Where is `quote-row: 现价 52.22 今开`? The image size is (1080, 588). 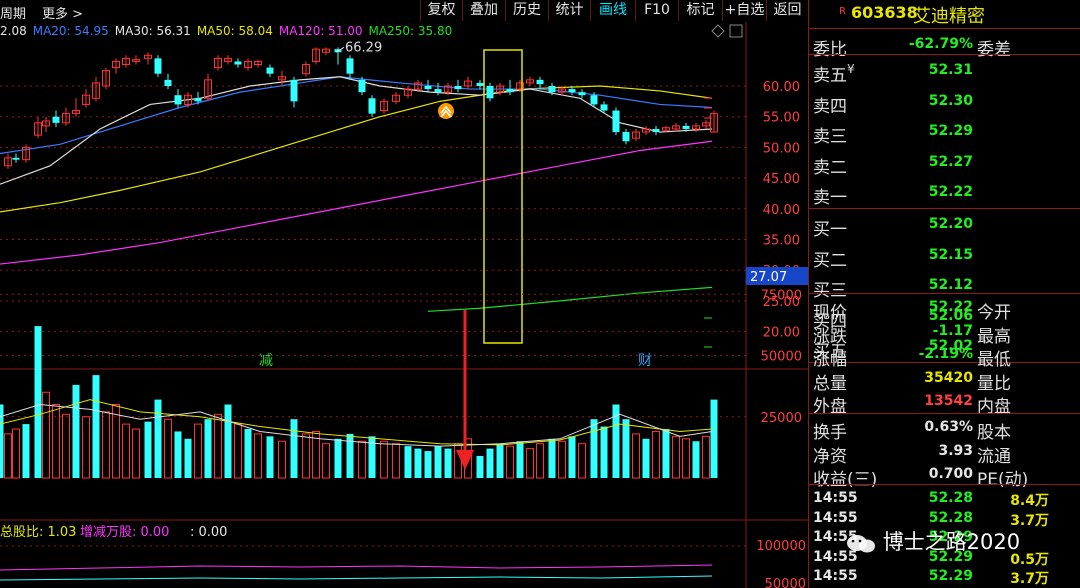
quote-row: 现价 52.22 今开 is located at coordinates (944, 308).